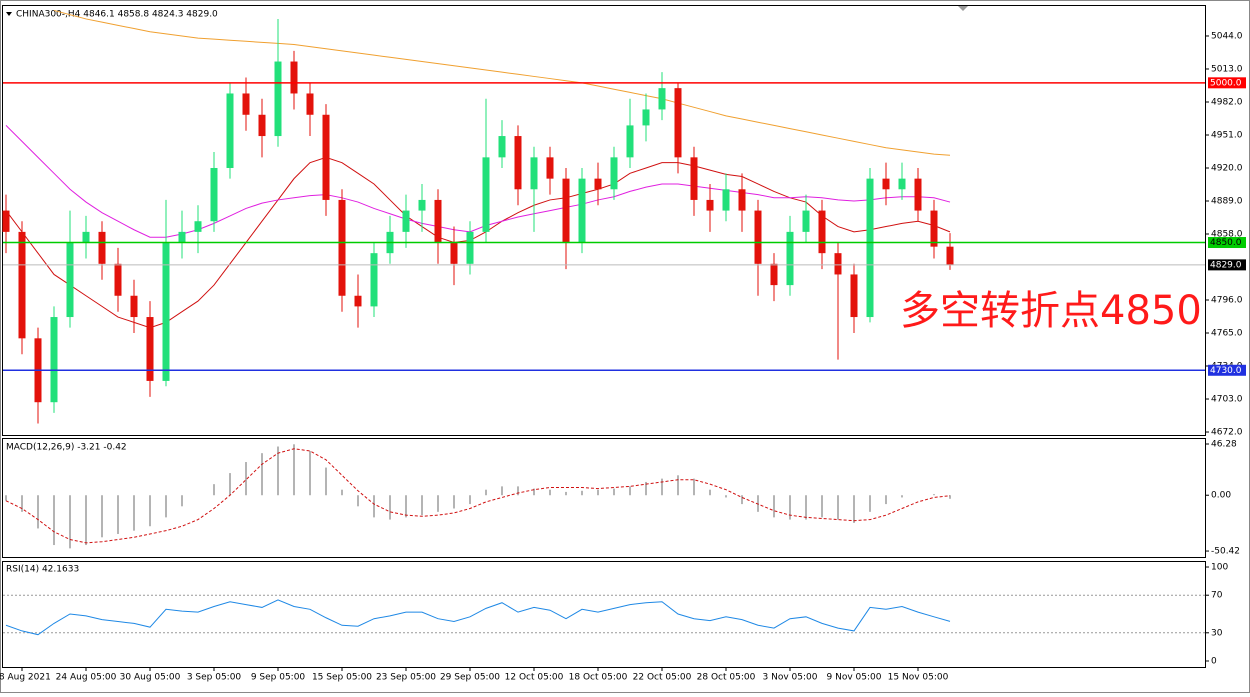 This screenshot has width=1250, height=697. I want to click on y-tick-label: 5013.0, so click(1227, 69).